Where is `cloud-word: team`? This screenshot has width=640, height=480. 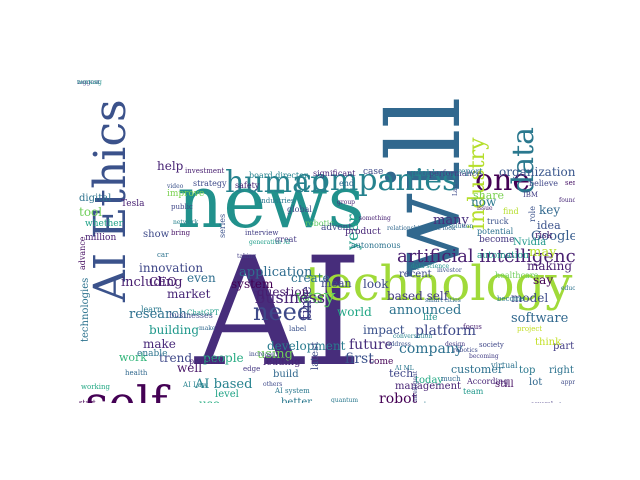 cloud-word: team is located at coordinates (473, 391).